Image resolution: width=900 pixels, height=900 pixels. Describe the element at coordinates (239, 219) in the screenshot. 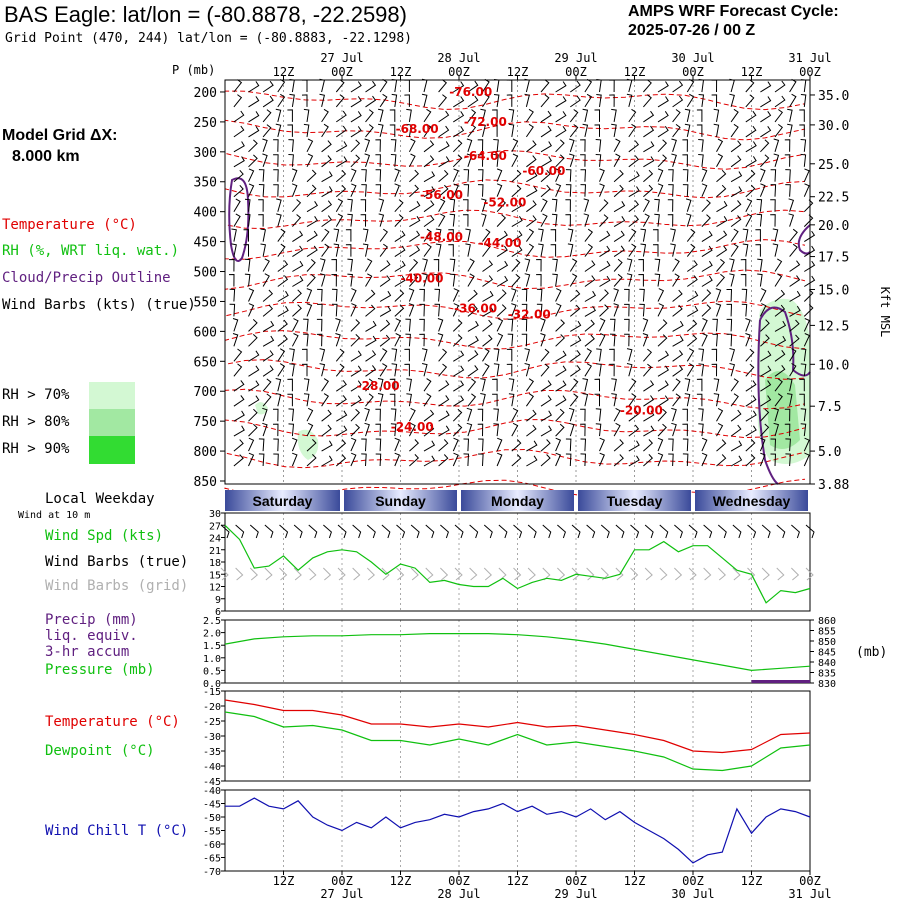

I see `cloud-outline` at that location.